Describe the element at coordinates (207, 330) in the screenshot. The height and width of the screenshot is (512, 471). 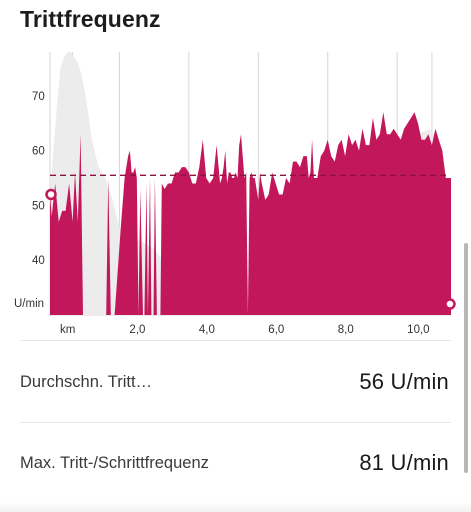
I see `x-tick-label: 4,0` at that location.